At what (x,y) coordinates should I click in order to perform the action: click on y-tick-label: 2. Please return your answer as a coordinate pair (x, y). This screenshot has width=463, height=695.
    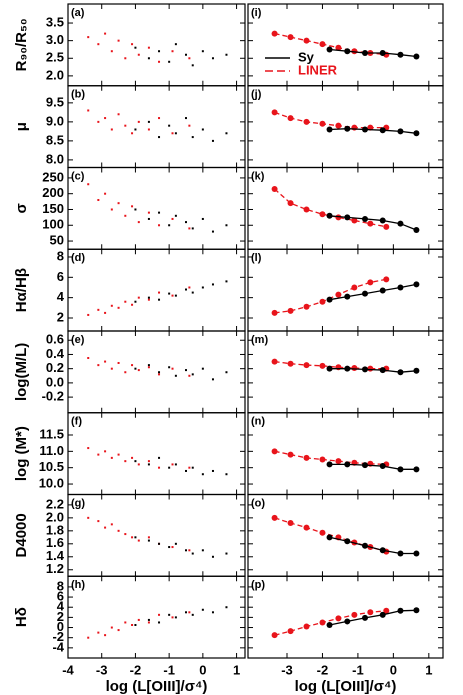
    Looking at the image, I should click on (60, 316).